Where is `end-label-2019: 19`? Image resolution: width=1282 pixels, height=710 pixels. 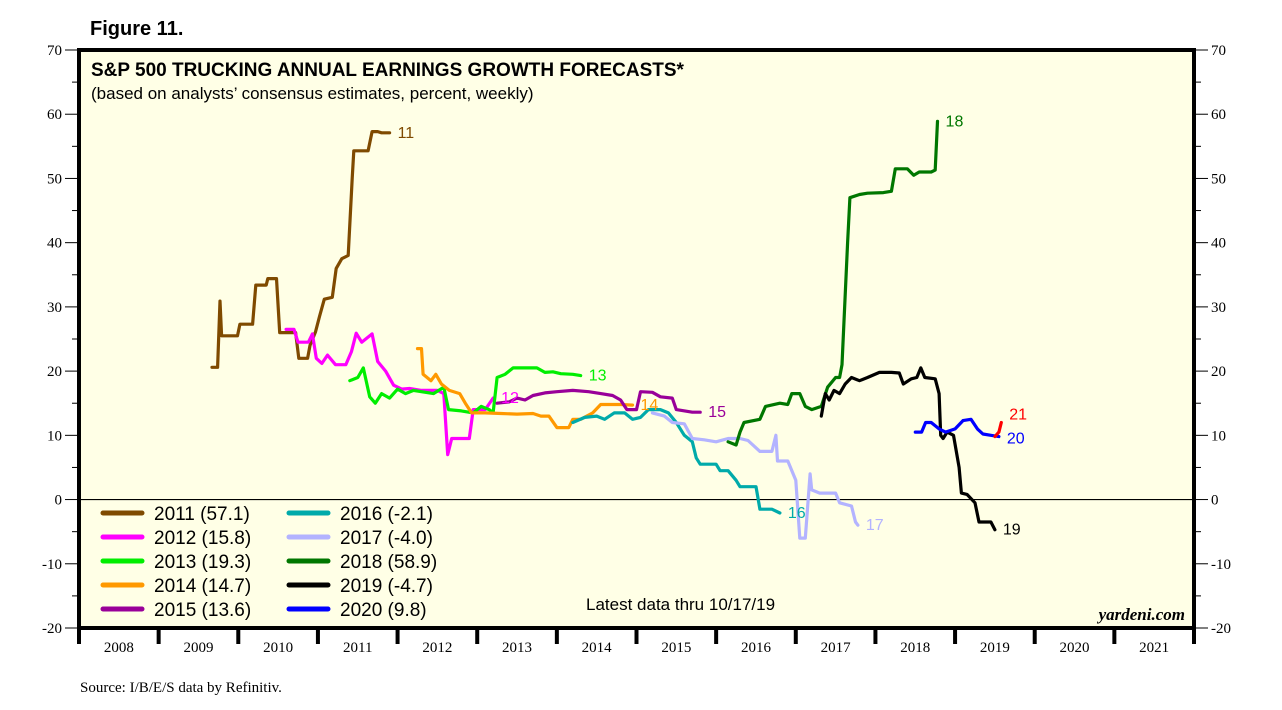 end-label-2019: 19 is located at coordinates (1012, 530).